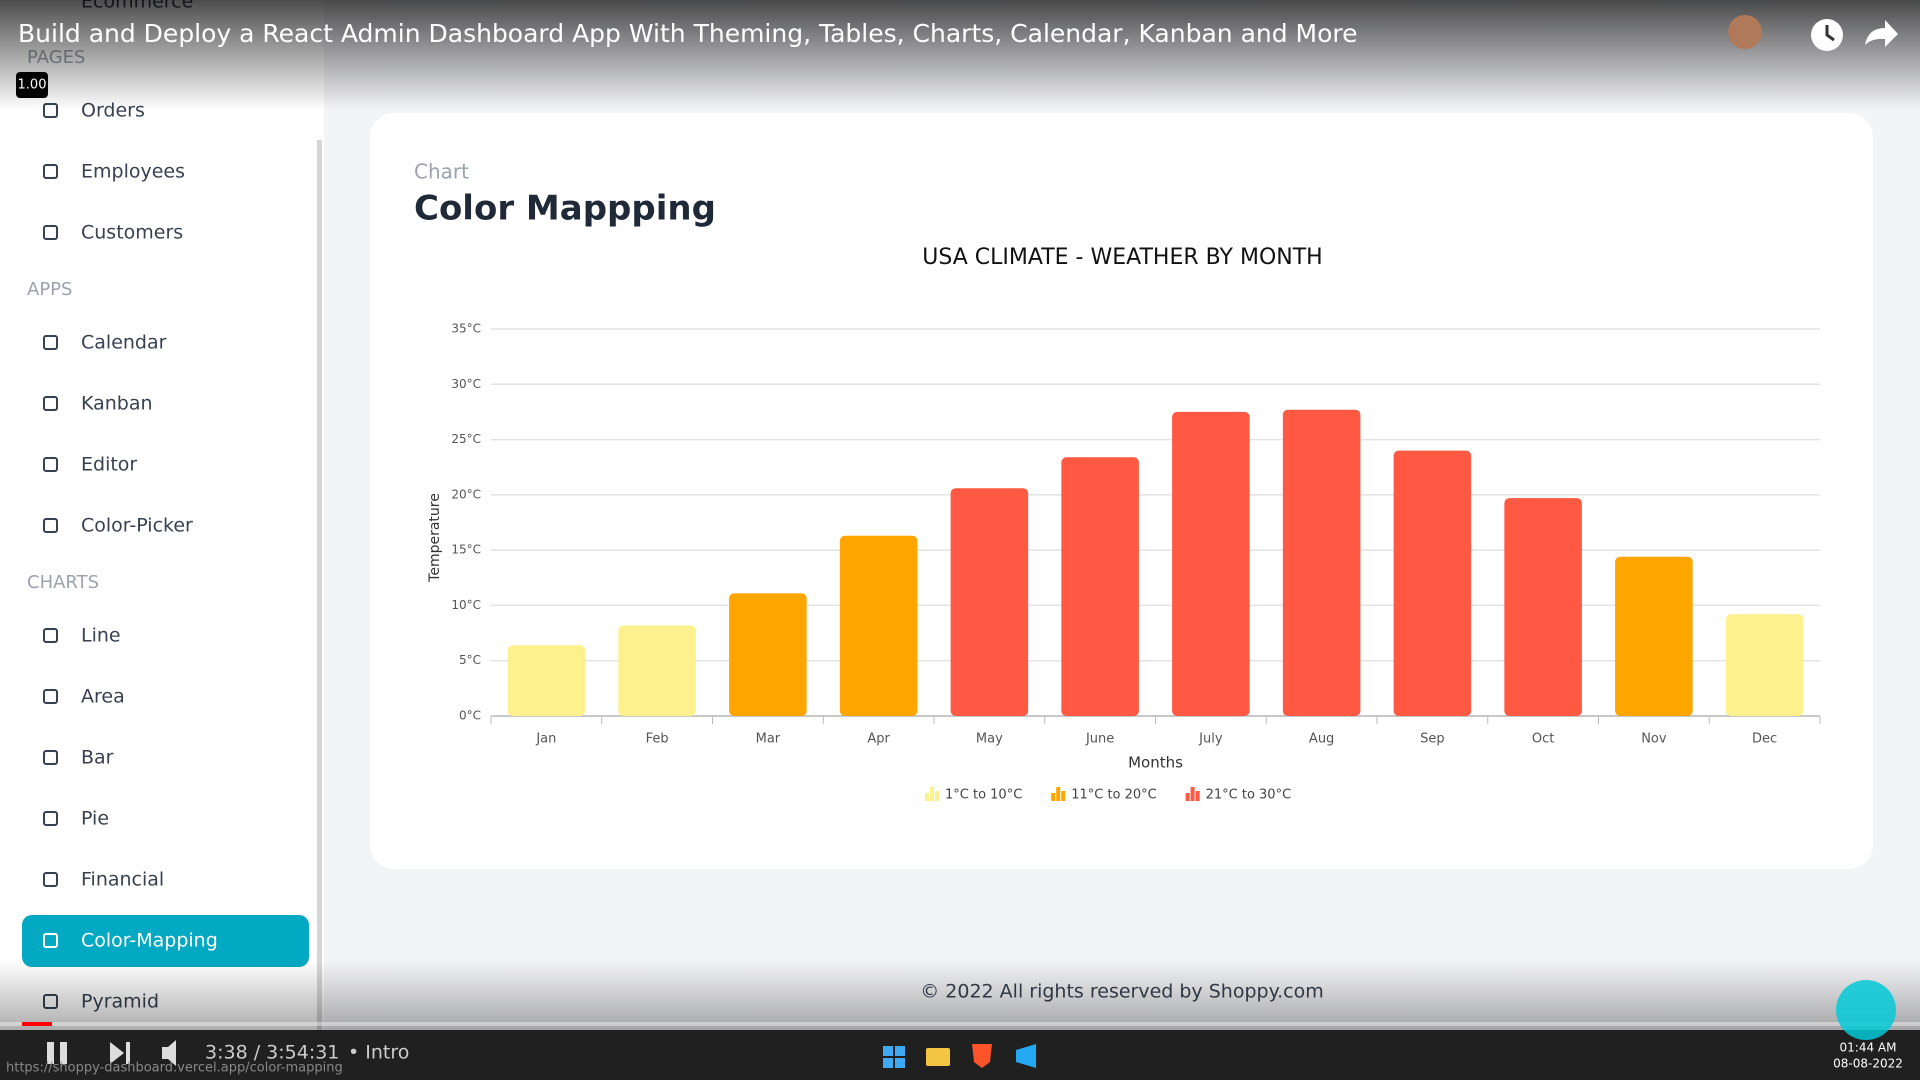 The height and width of the screenshot is (1080, 1920). Describe the element at coordinates (1745, 32) in the screenshot. I see `avatar` at that location.